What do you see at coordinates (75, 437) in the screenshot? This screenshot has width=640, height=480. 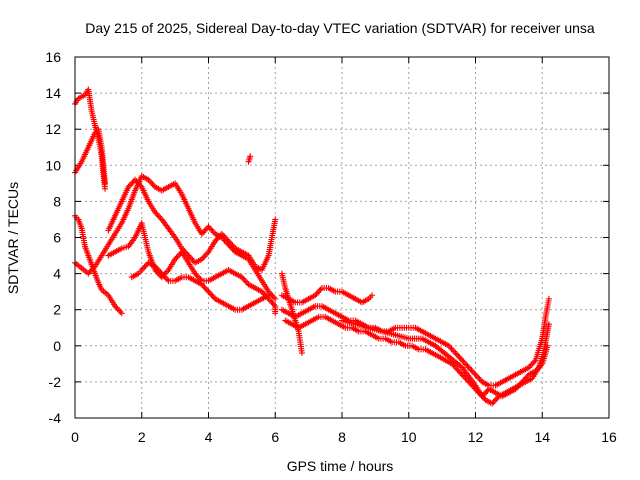 I see `x-tick-label: 0` at bounding box center [75, 437].